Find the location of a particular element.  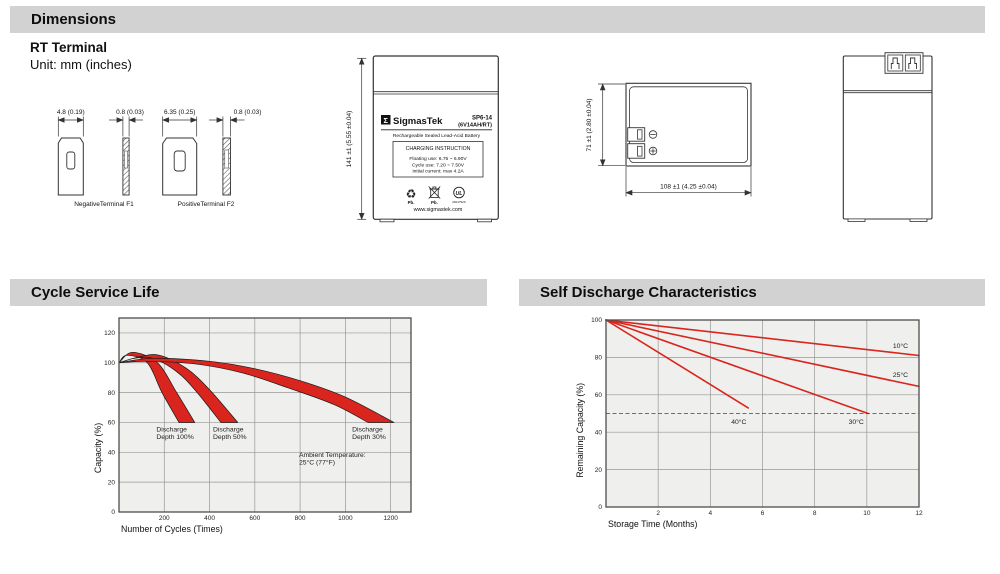

svg-text: 800 is located at coordinates (300, 518).